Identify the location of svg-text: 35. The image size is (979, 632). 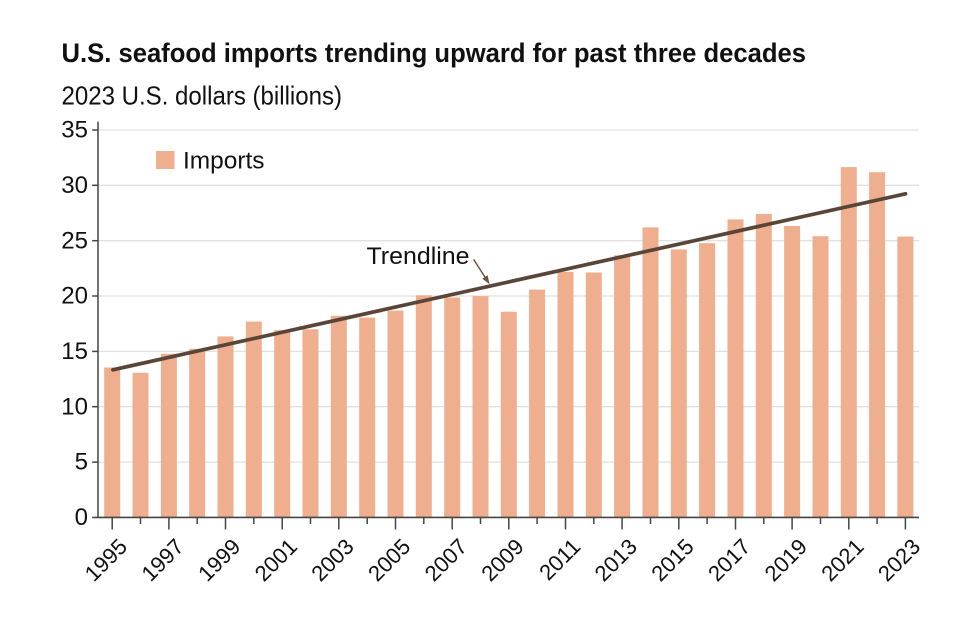
(74, 130).